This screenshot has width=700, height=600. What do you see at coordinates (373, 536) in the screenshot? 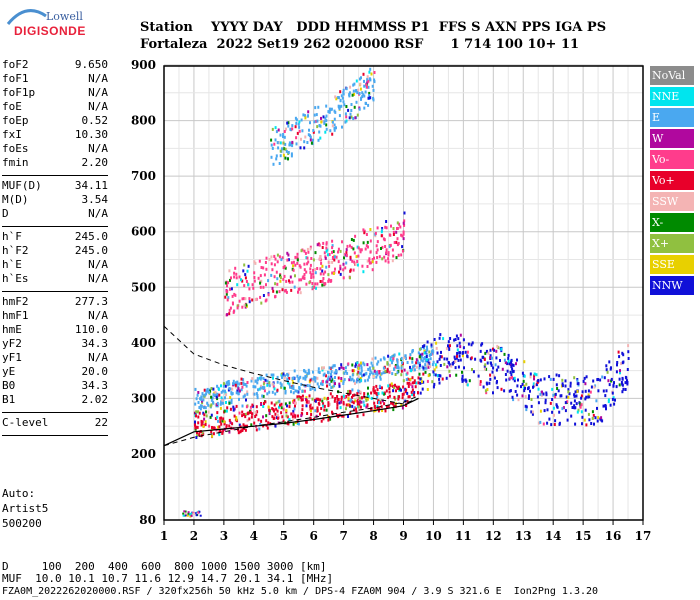
I see `x-tick-label: 8` at bounding box center [373, 536].